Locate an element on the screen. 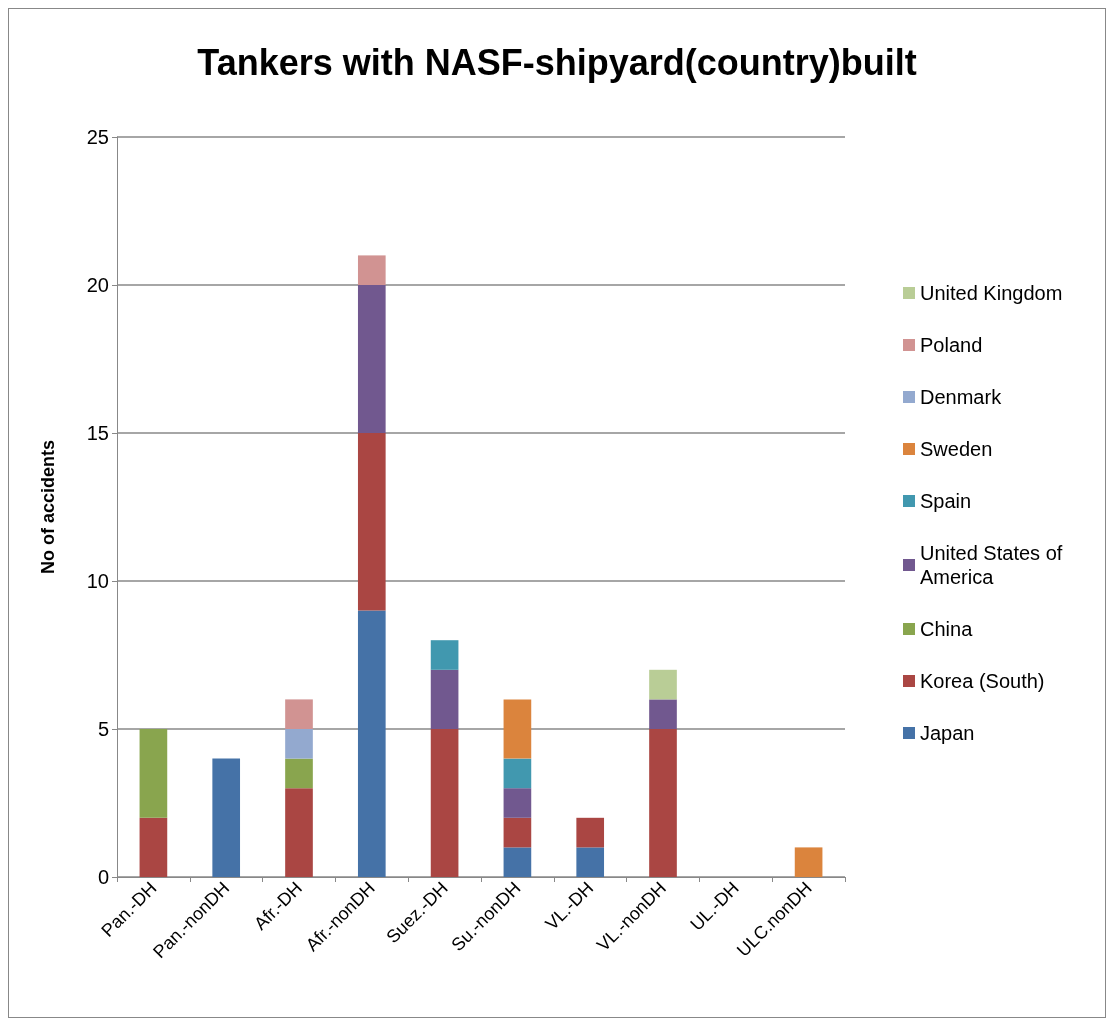 This screenshot has width=1117, height=1030. y-tick-label: 5 is located at coordinates (103, 729).